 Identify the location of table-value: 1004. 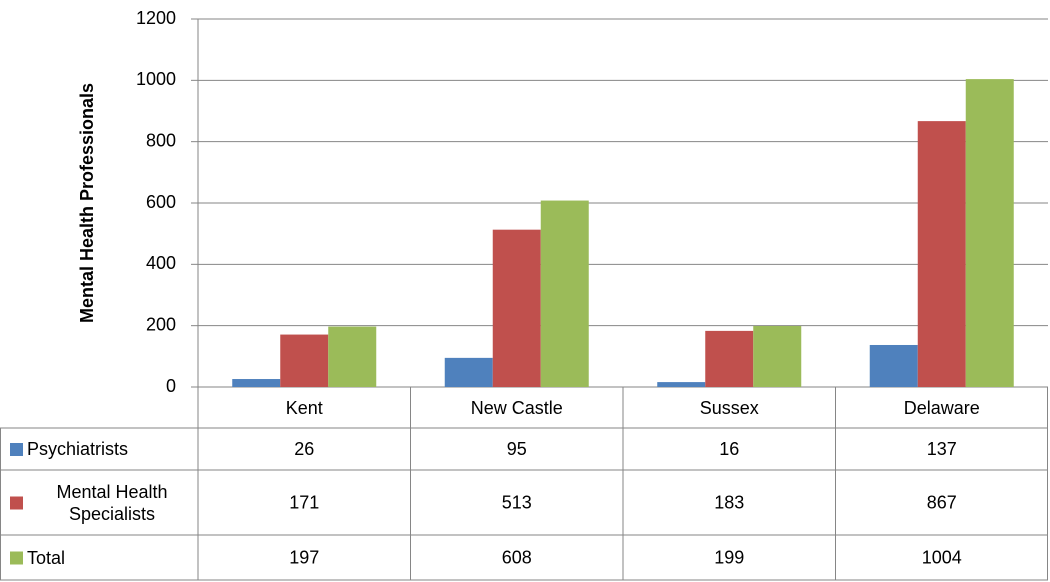
(942, 557).